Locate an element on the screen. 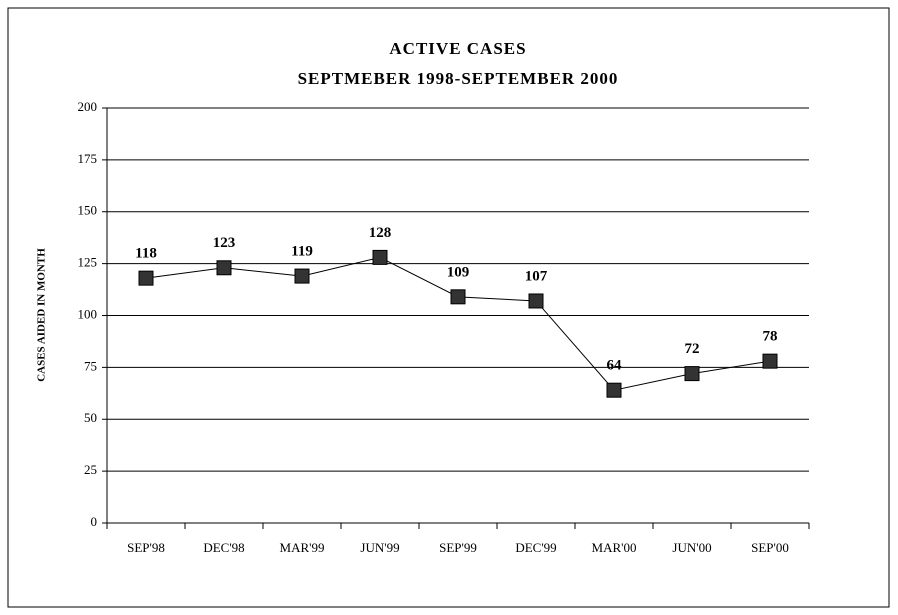 This screenshot has width=898, height=615. value-label: 123 is located at coordinates (224, 243).